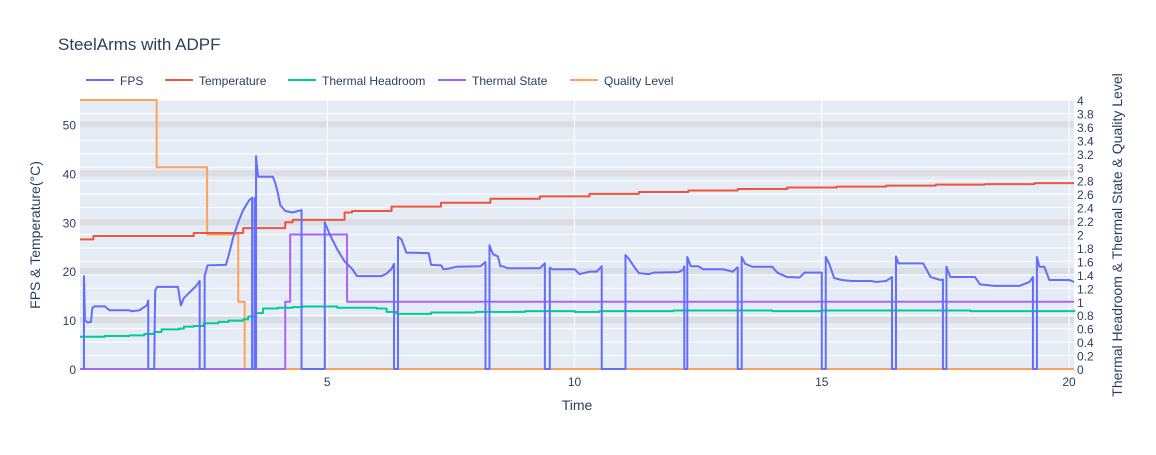 The image size is (1156, 455). I want to click on x-axis-title: Time, so click(577, 405).